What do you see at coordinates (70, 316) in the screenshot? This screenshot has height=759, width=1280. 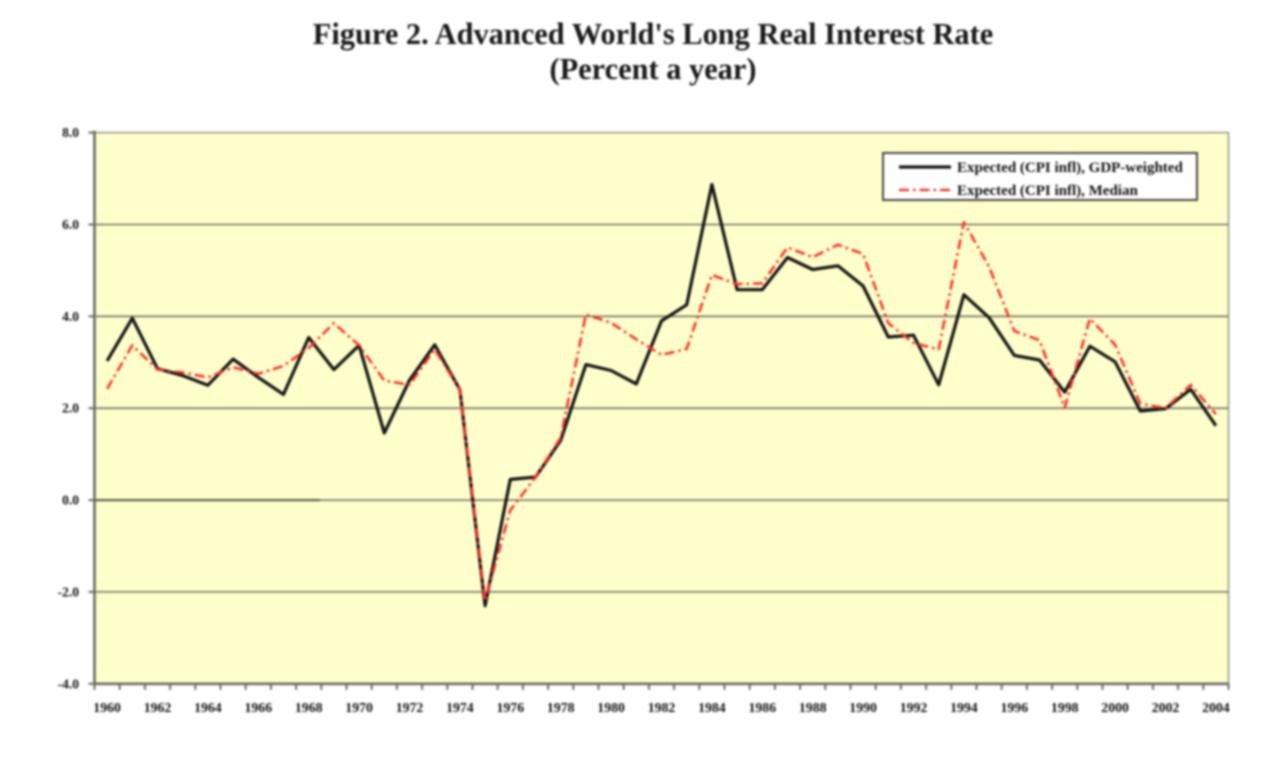 I see `svg-text: 4.0` at bounding box center [70, 316].